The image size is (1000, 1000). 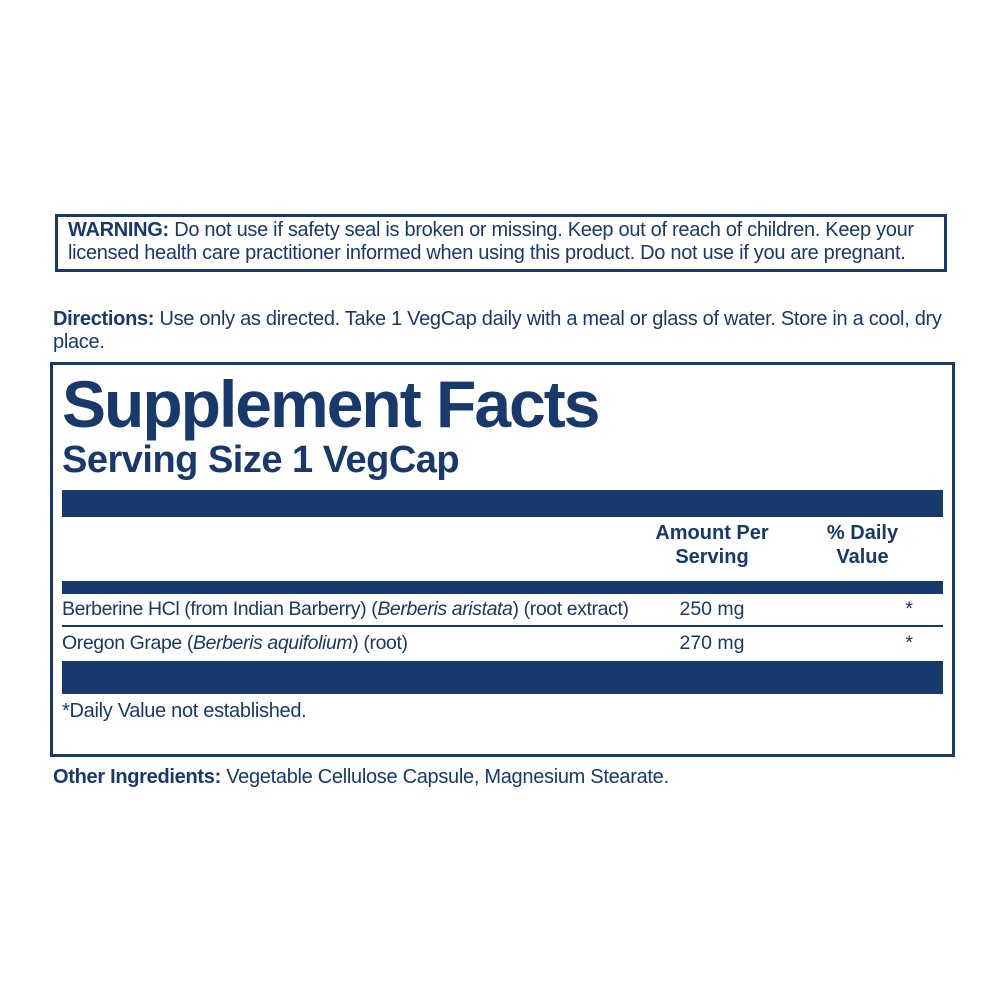 I want to click on ingredient-name-text: Oregon Grape (, so click(x=127, y=643).